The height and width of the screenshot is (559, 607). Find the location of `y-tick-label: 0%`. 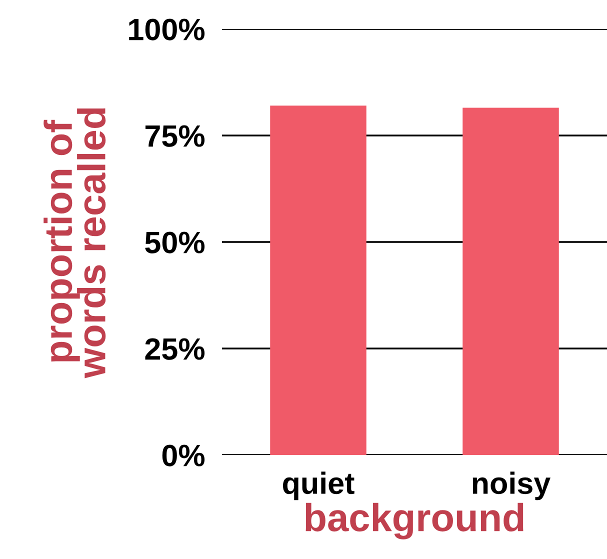

y-tick-label: 0% is located at coordinates (183, 455).